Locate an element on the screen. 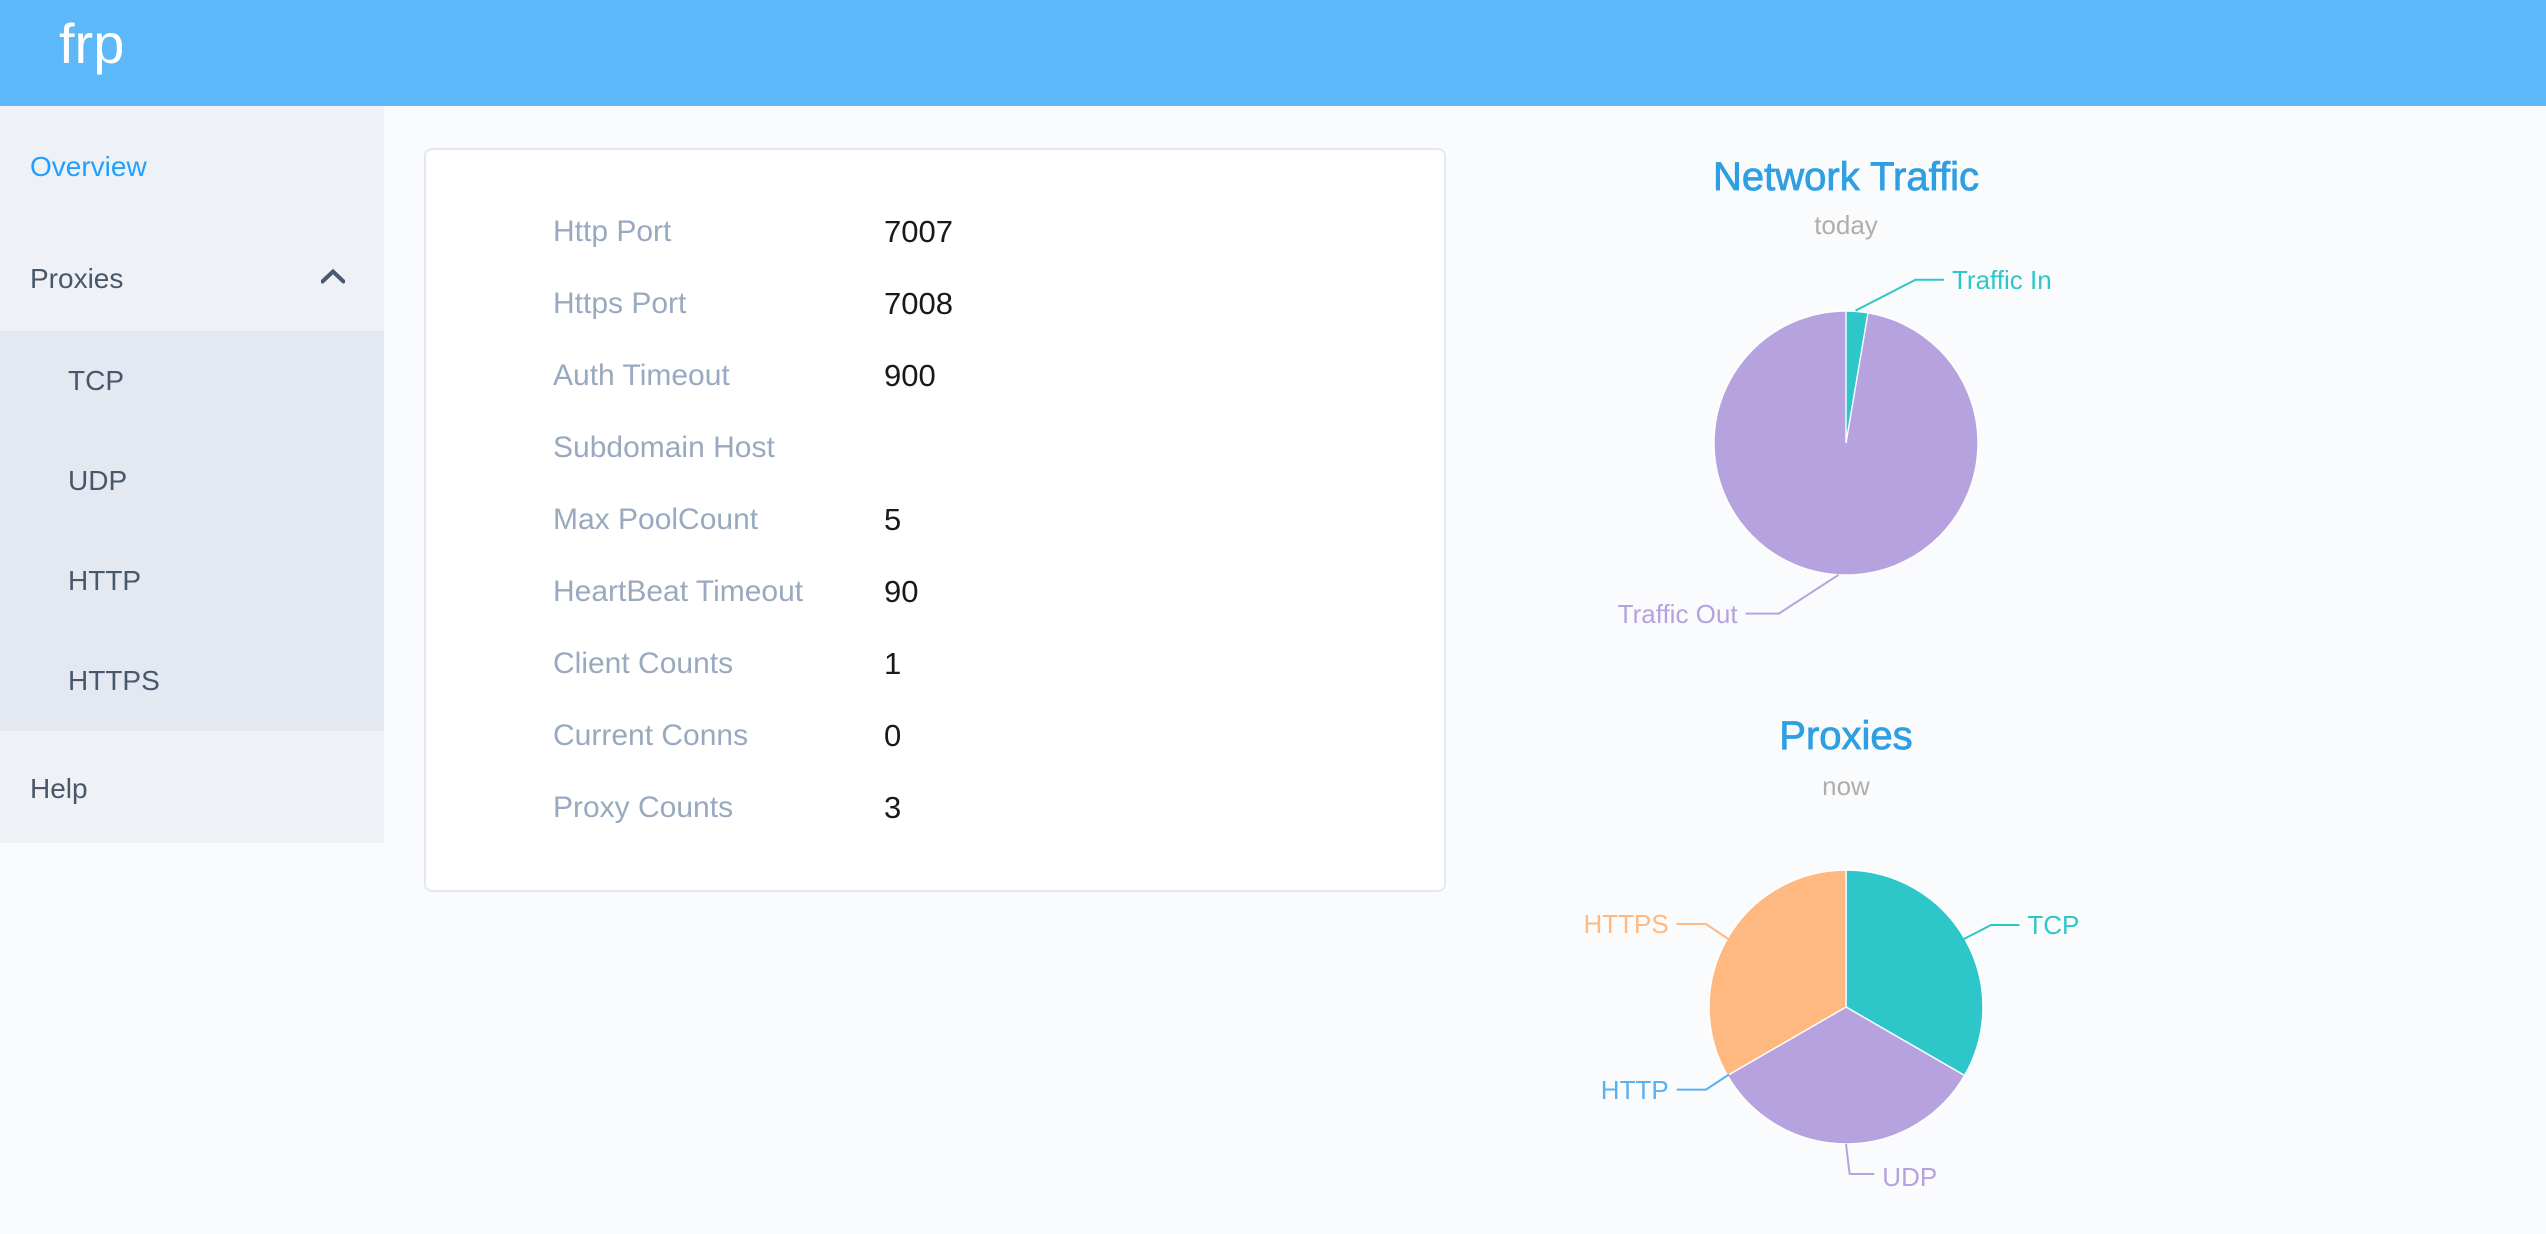 This screenshot has width=2546, height=1234. svg-text: UDP is located at coordinates (1909, 1177).